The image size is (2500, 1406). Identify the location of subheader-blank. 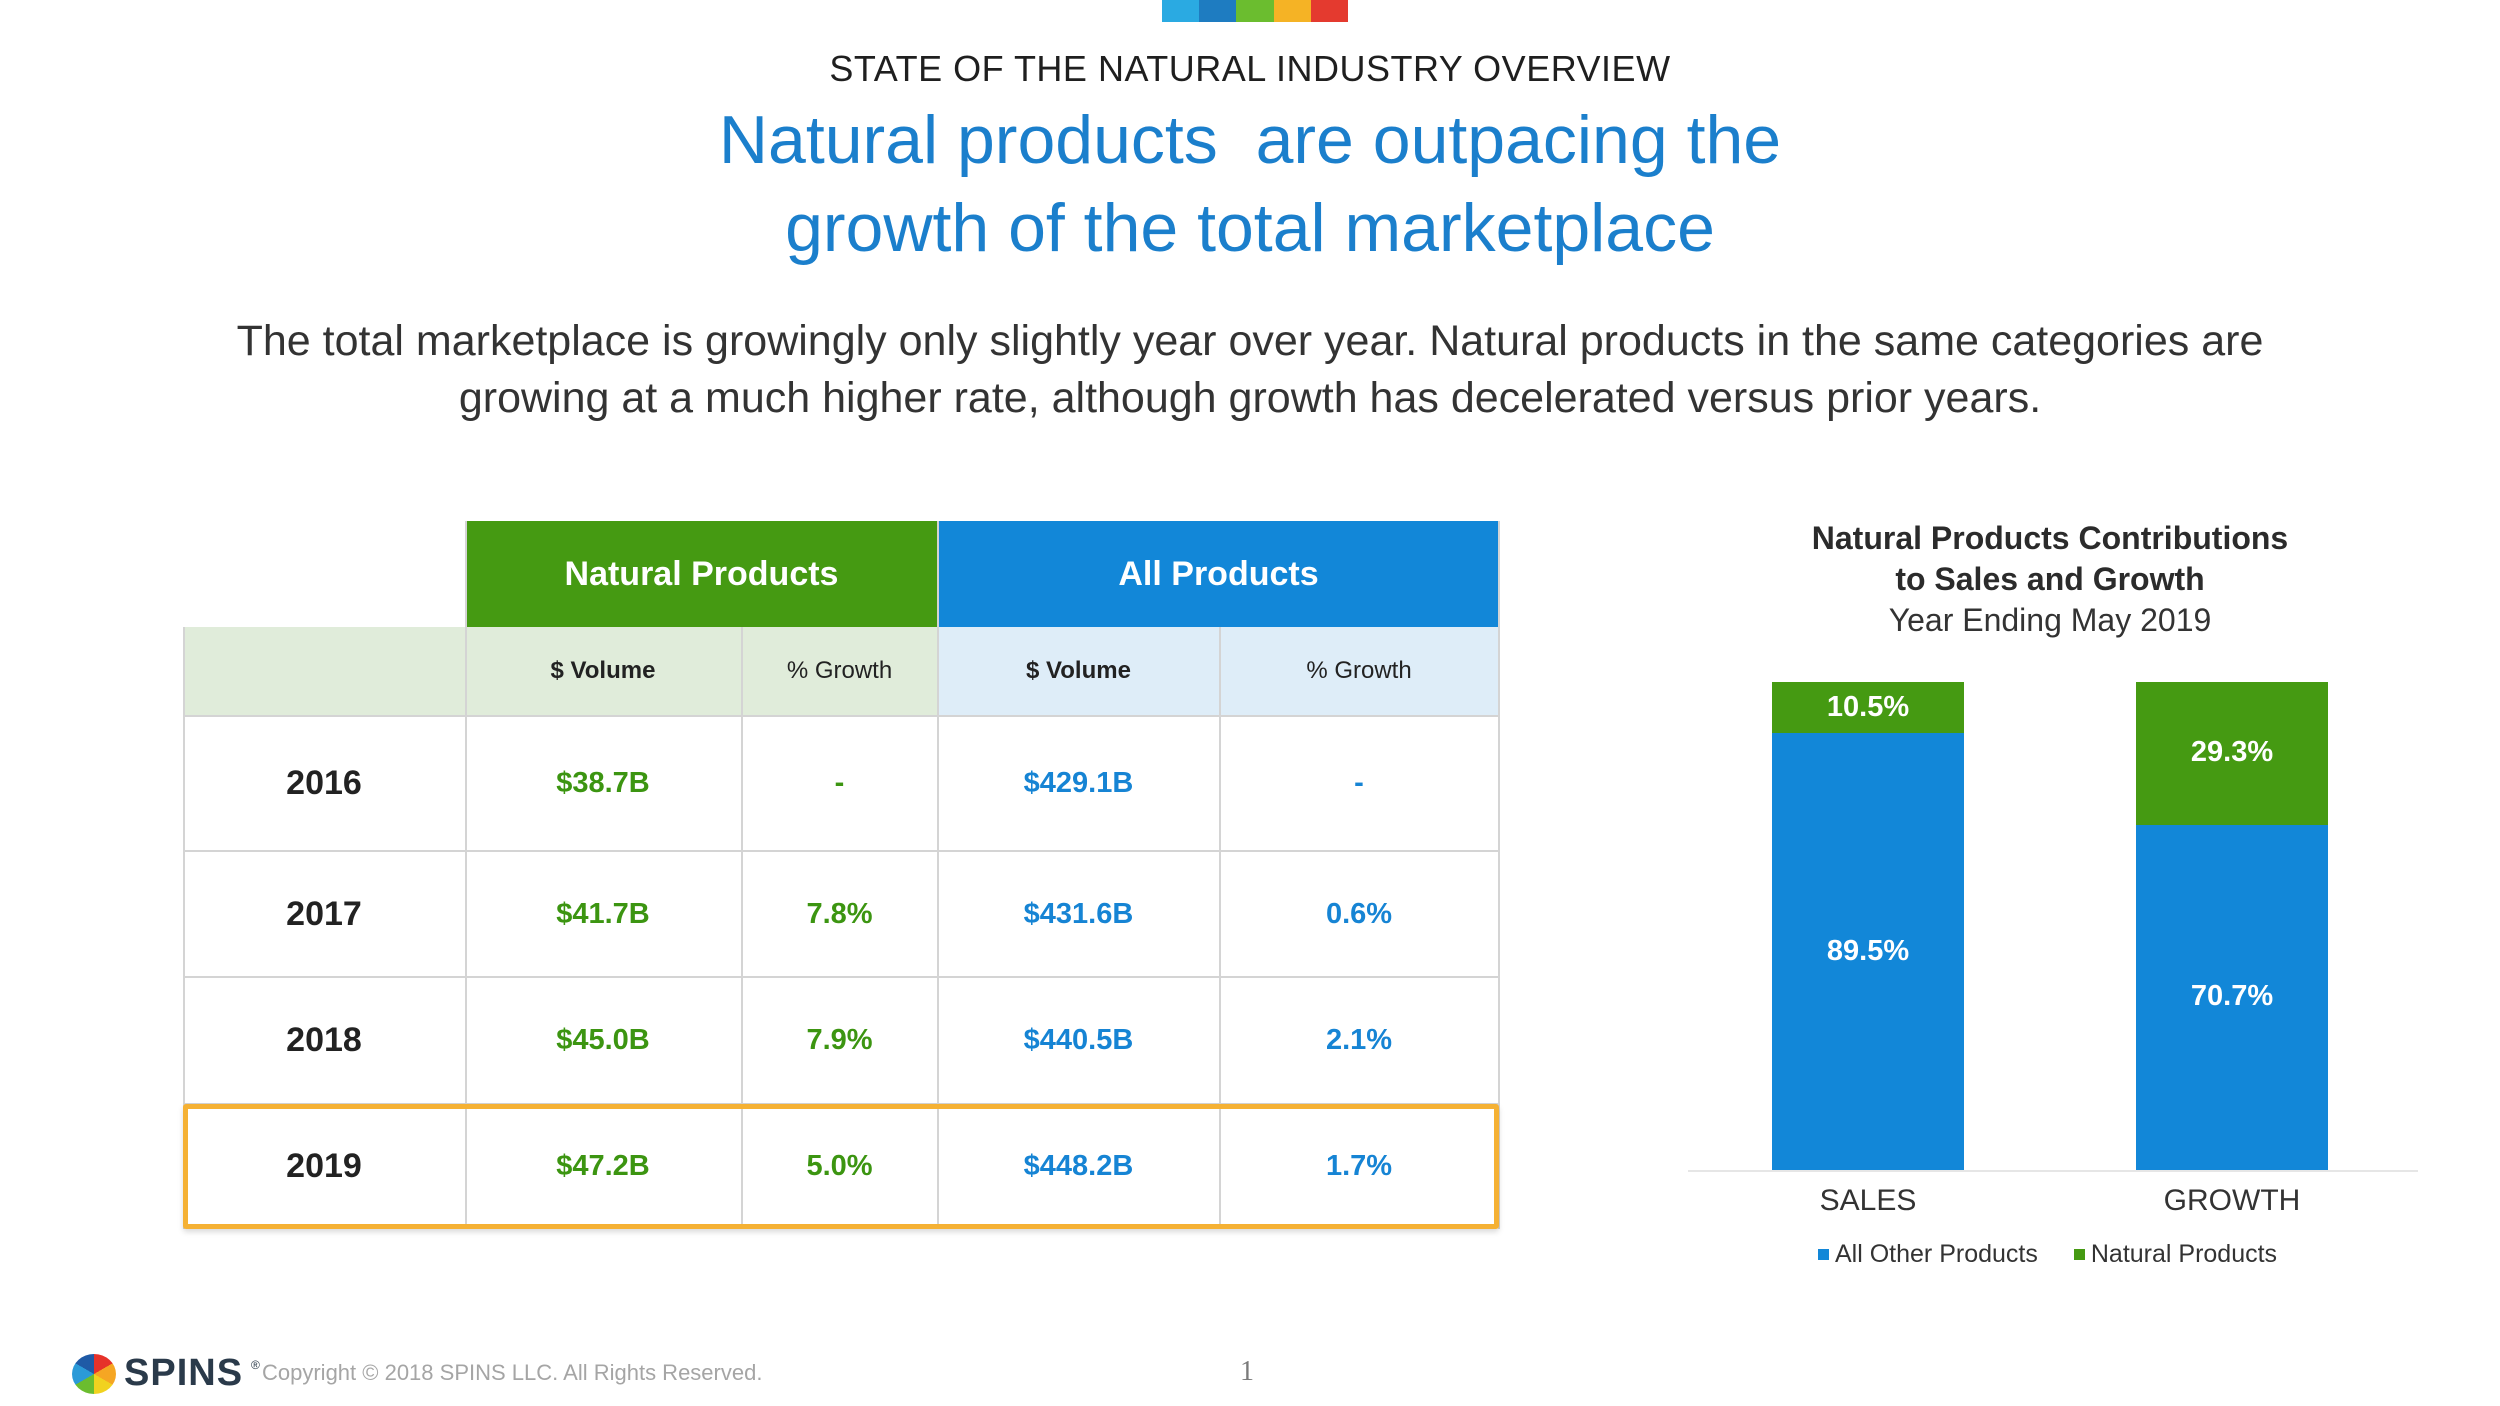
(324, 671).